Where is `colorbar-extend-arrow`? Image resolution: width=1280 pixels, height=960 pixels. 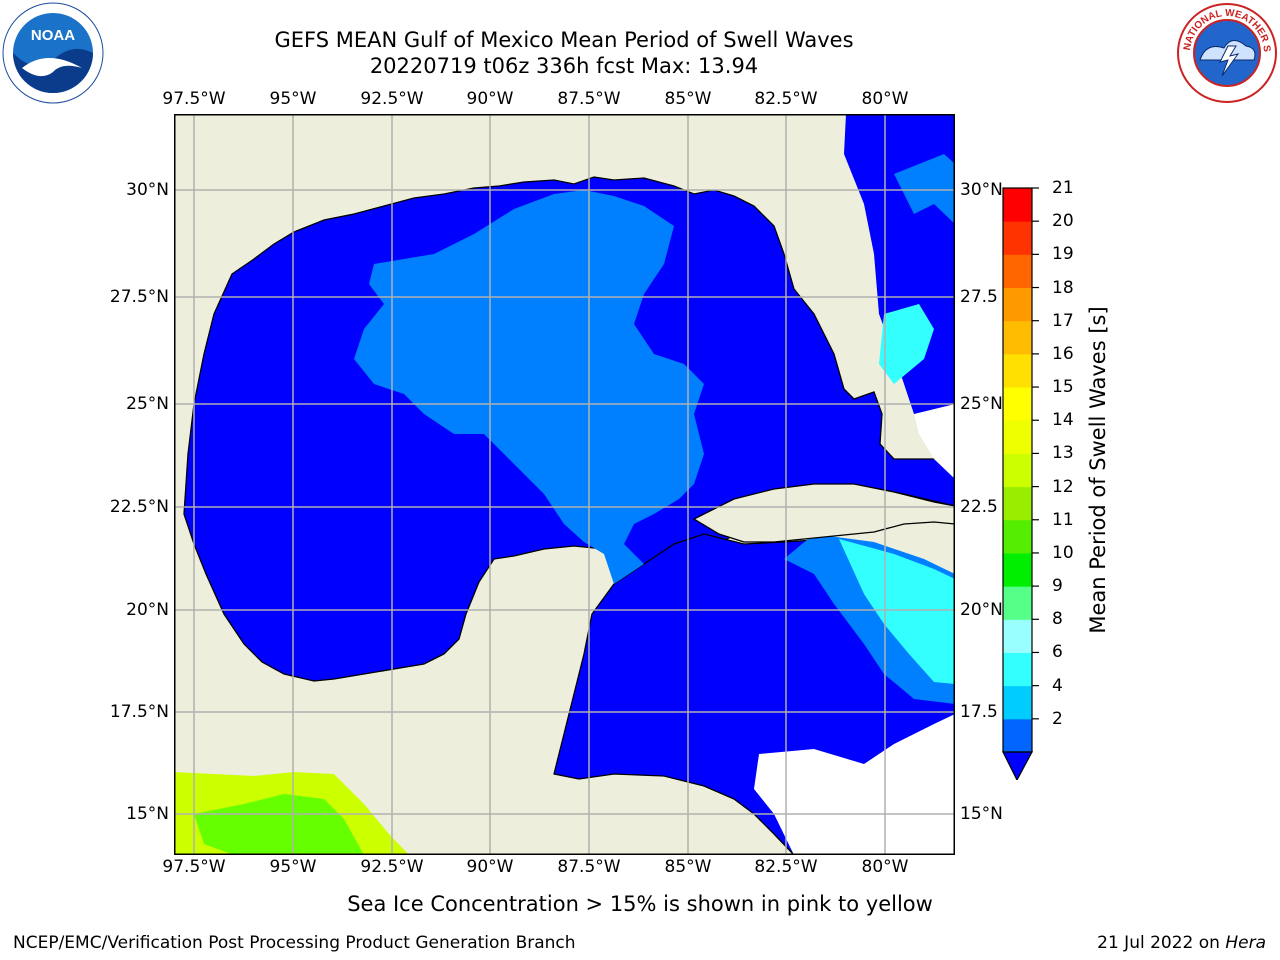 colorbar-extend-arrow is located at coordinates (1018, 765).